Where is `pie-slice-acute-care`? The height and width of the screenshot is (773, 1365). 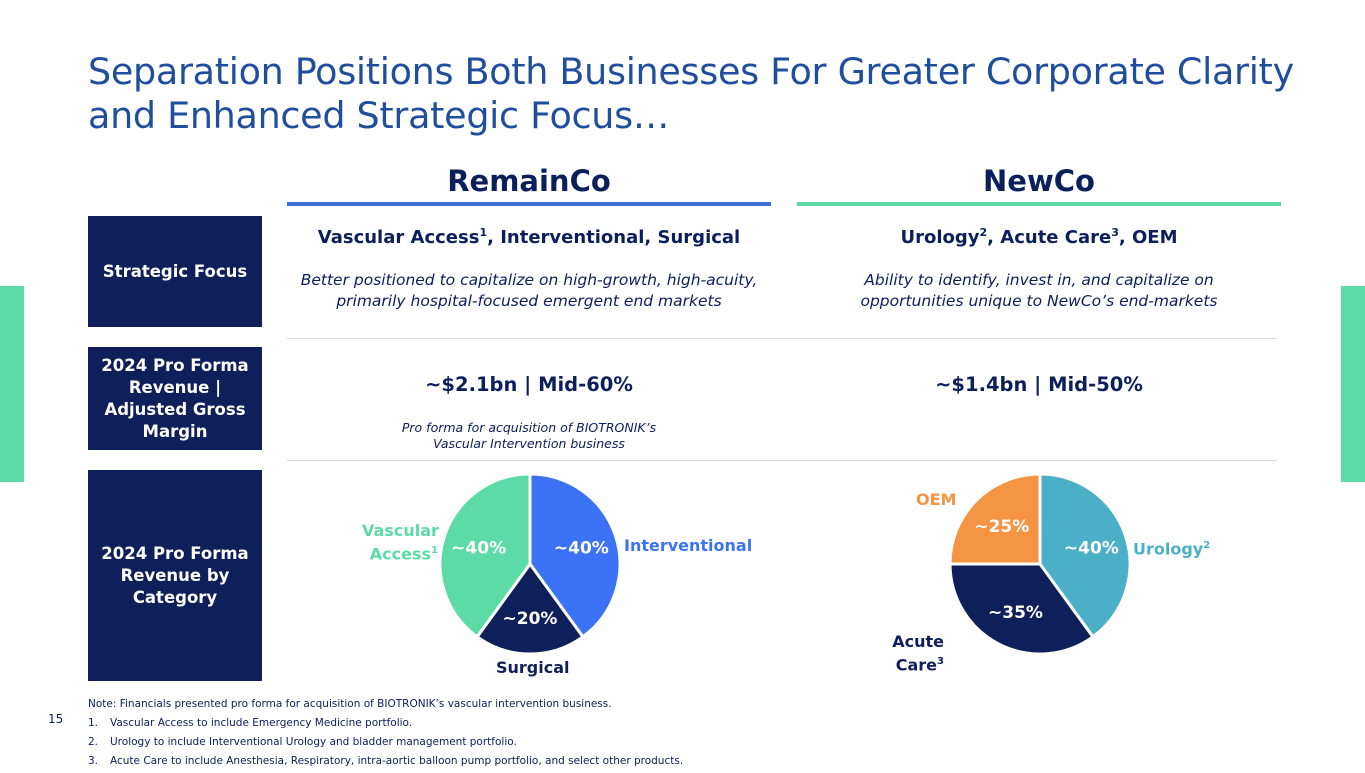
pie-slice-acute-care is located at coordinates (1021, 609).